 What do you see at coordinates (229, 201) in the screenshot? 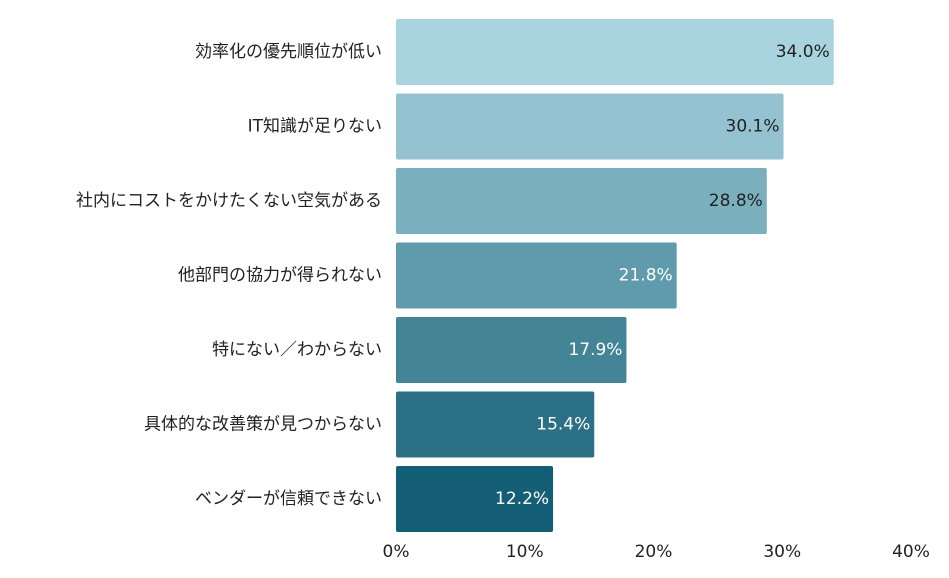
I see `category-label: 社内にコストをかけたくない空気がある` at bounding box center [229, 201].